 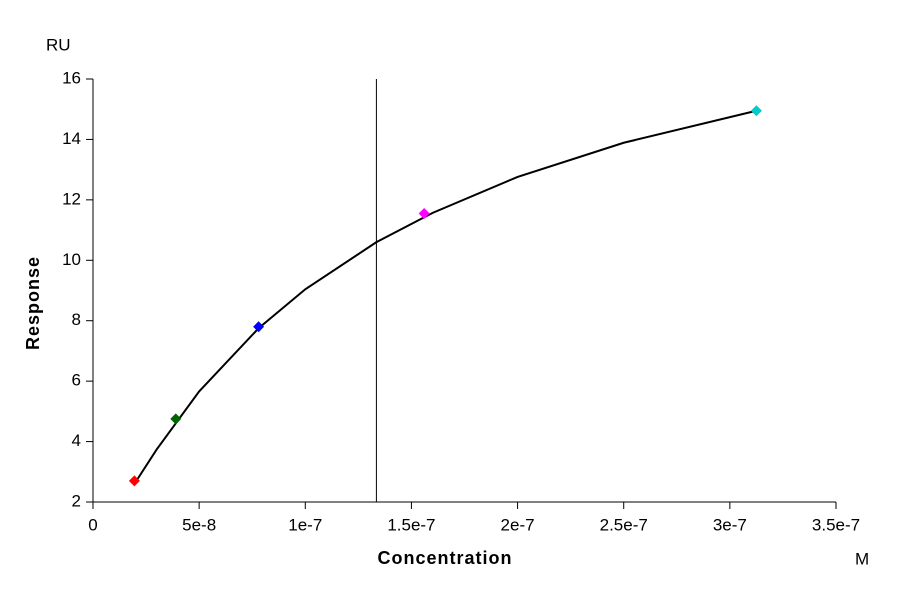 What do you see at coordinates (76, 500) in the screenshot?
I see `y-tick-label: 2` at bounding box center [76, 500].